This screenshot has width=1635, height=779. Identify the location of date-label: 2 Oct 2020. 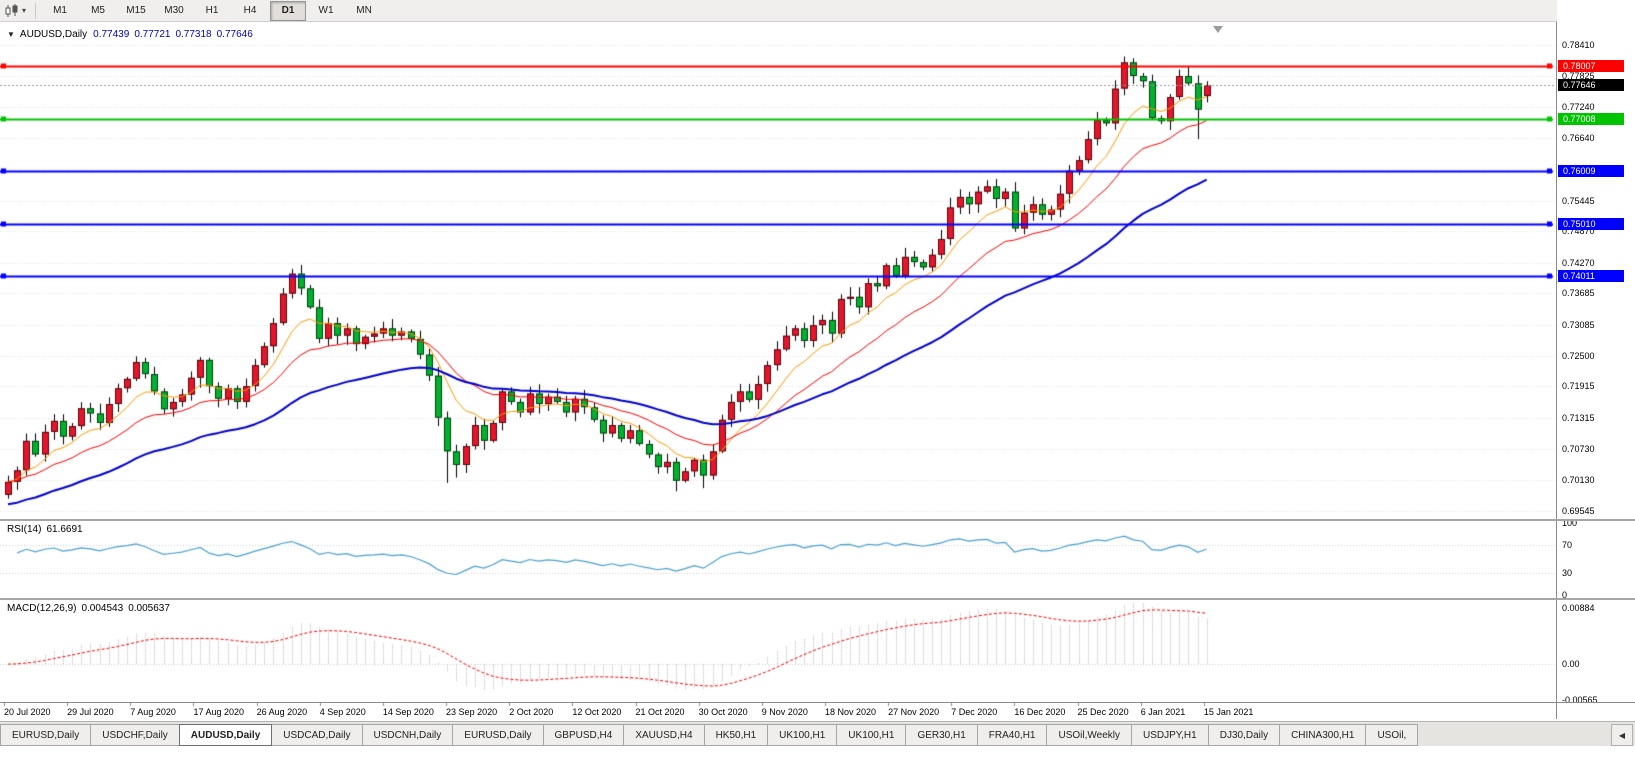
(531, 712).